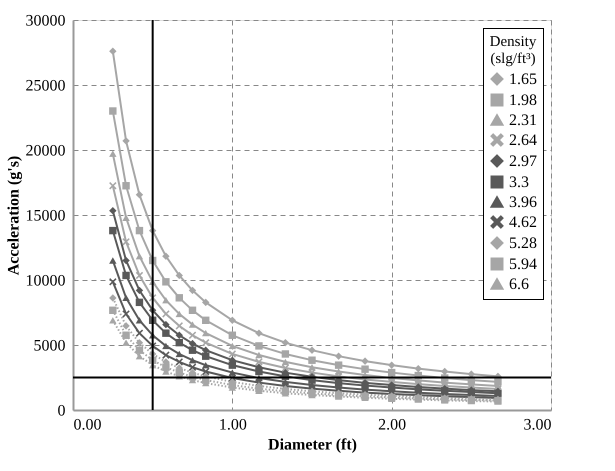 Image resolution: width=615 pixels, height=471 pixels. I want to click on legend-label: 3.96, so click(523, 202).